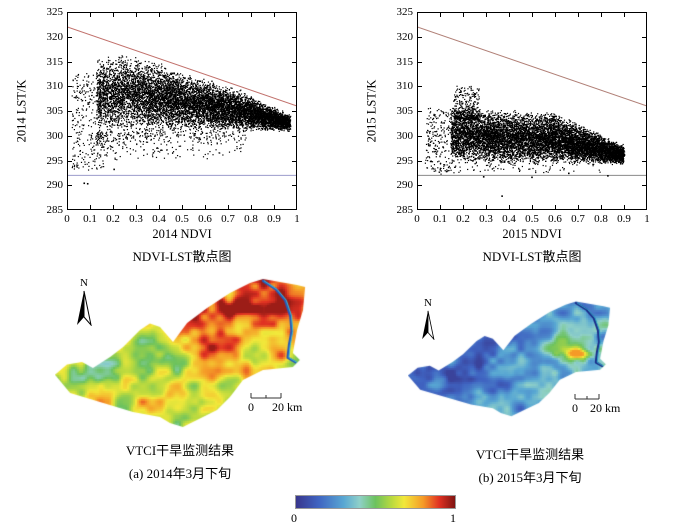 The image size is (700, 532). Describe the element at coordinates (182, 256) in the screenshot. I see `plot-caption-2014: NDVI-LST散点图` at that location.